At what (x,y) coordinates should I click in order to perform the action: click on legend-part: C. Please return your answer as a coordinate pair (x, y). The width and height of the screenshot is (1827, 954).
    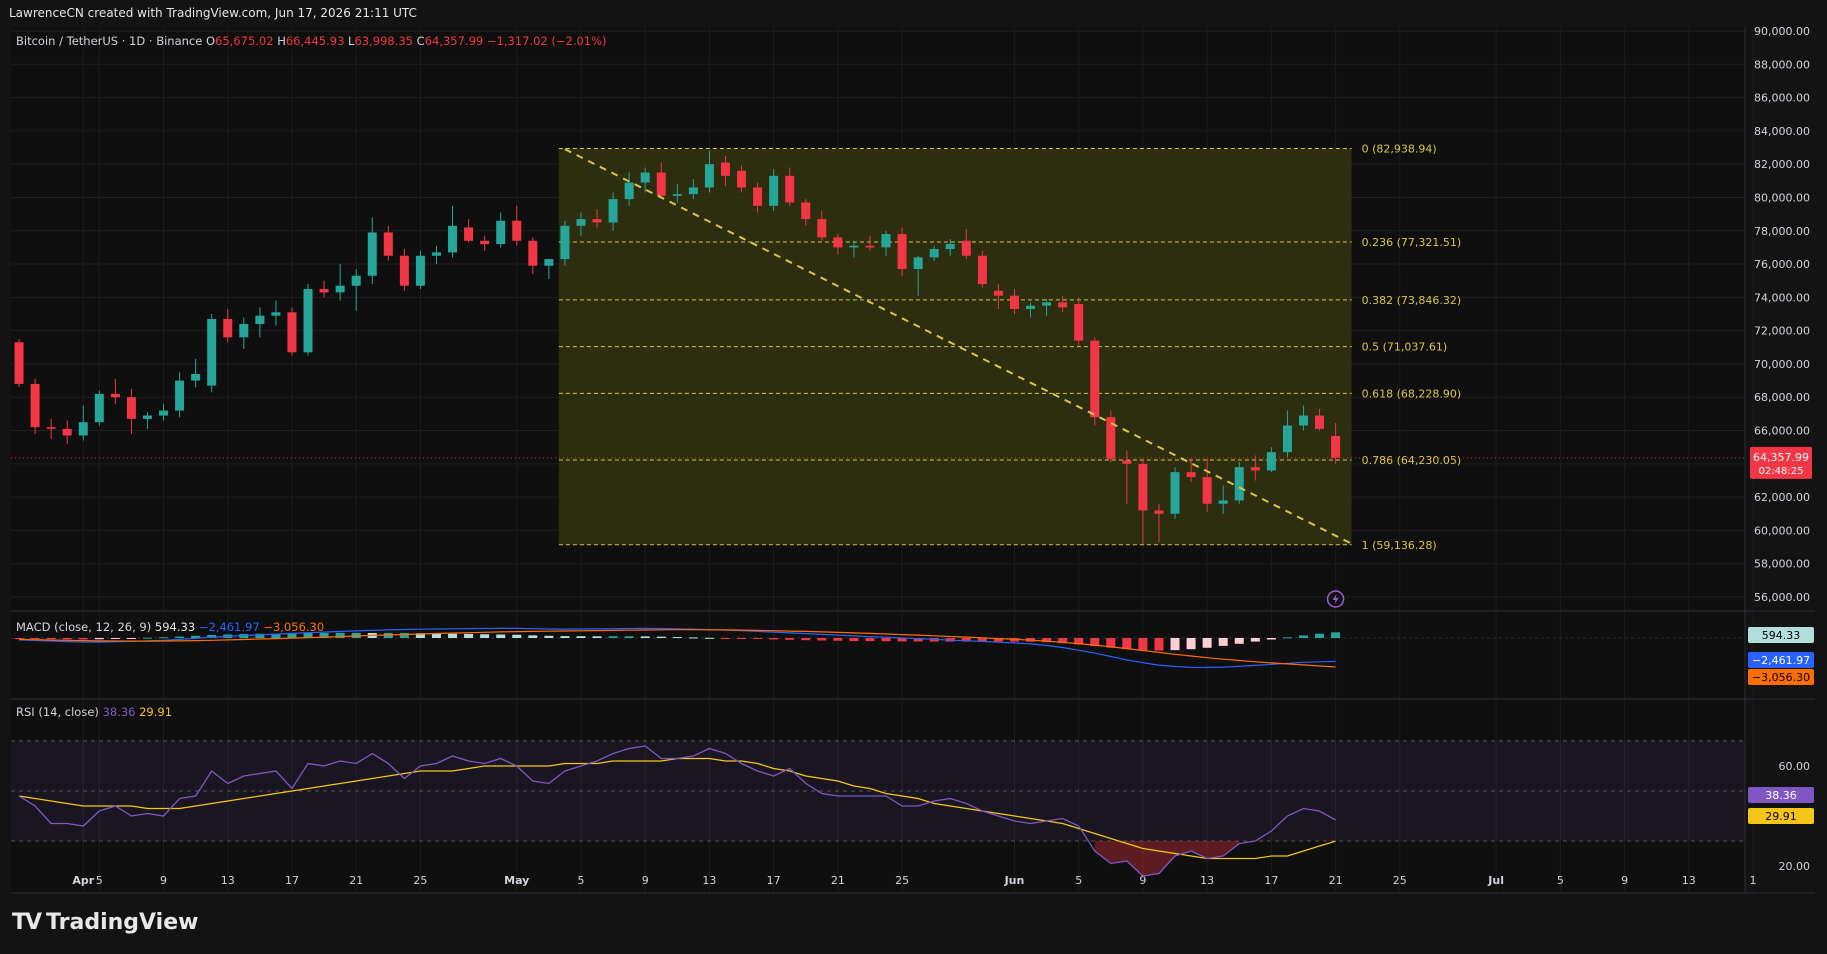
    Looking at the image, I should click on (421, 41).